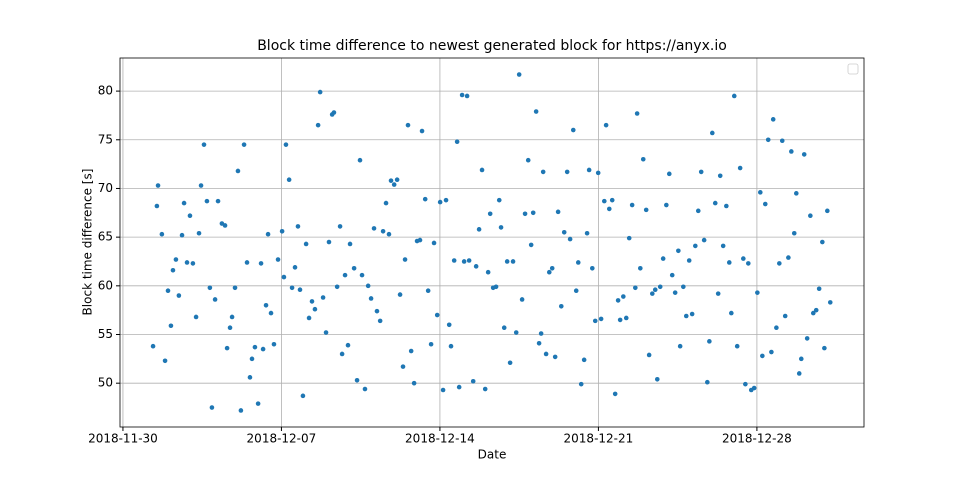  I want to click on x-tick-label: 2018-12-21, so click(599, 439).